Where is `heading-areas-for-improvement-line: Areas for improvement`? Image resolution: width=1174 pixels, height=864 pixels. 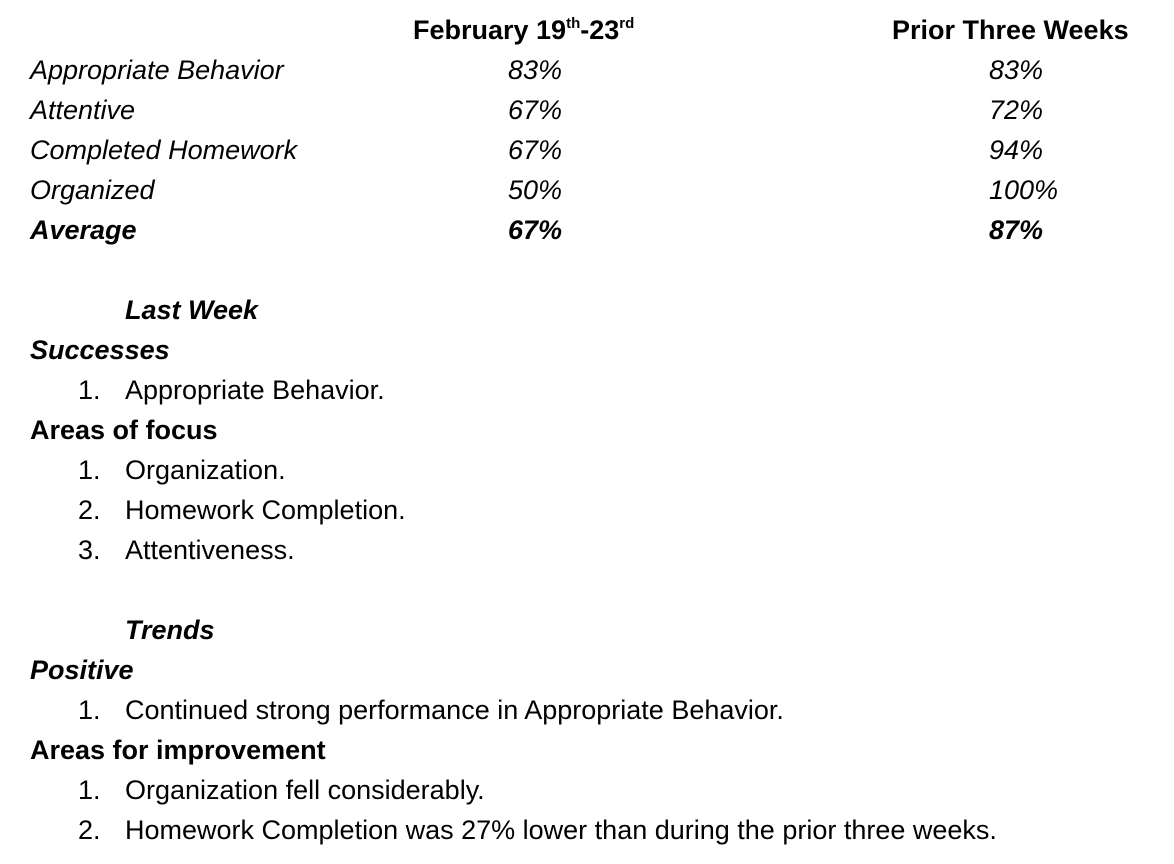
heading-areas-for-improvement-line: Areas for improvement is located at coordinates (587, 750).